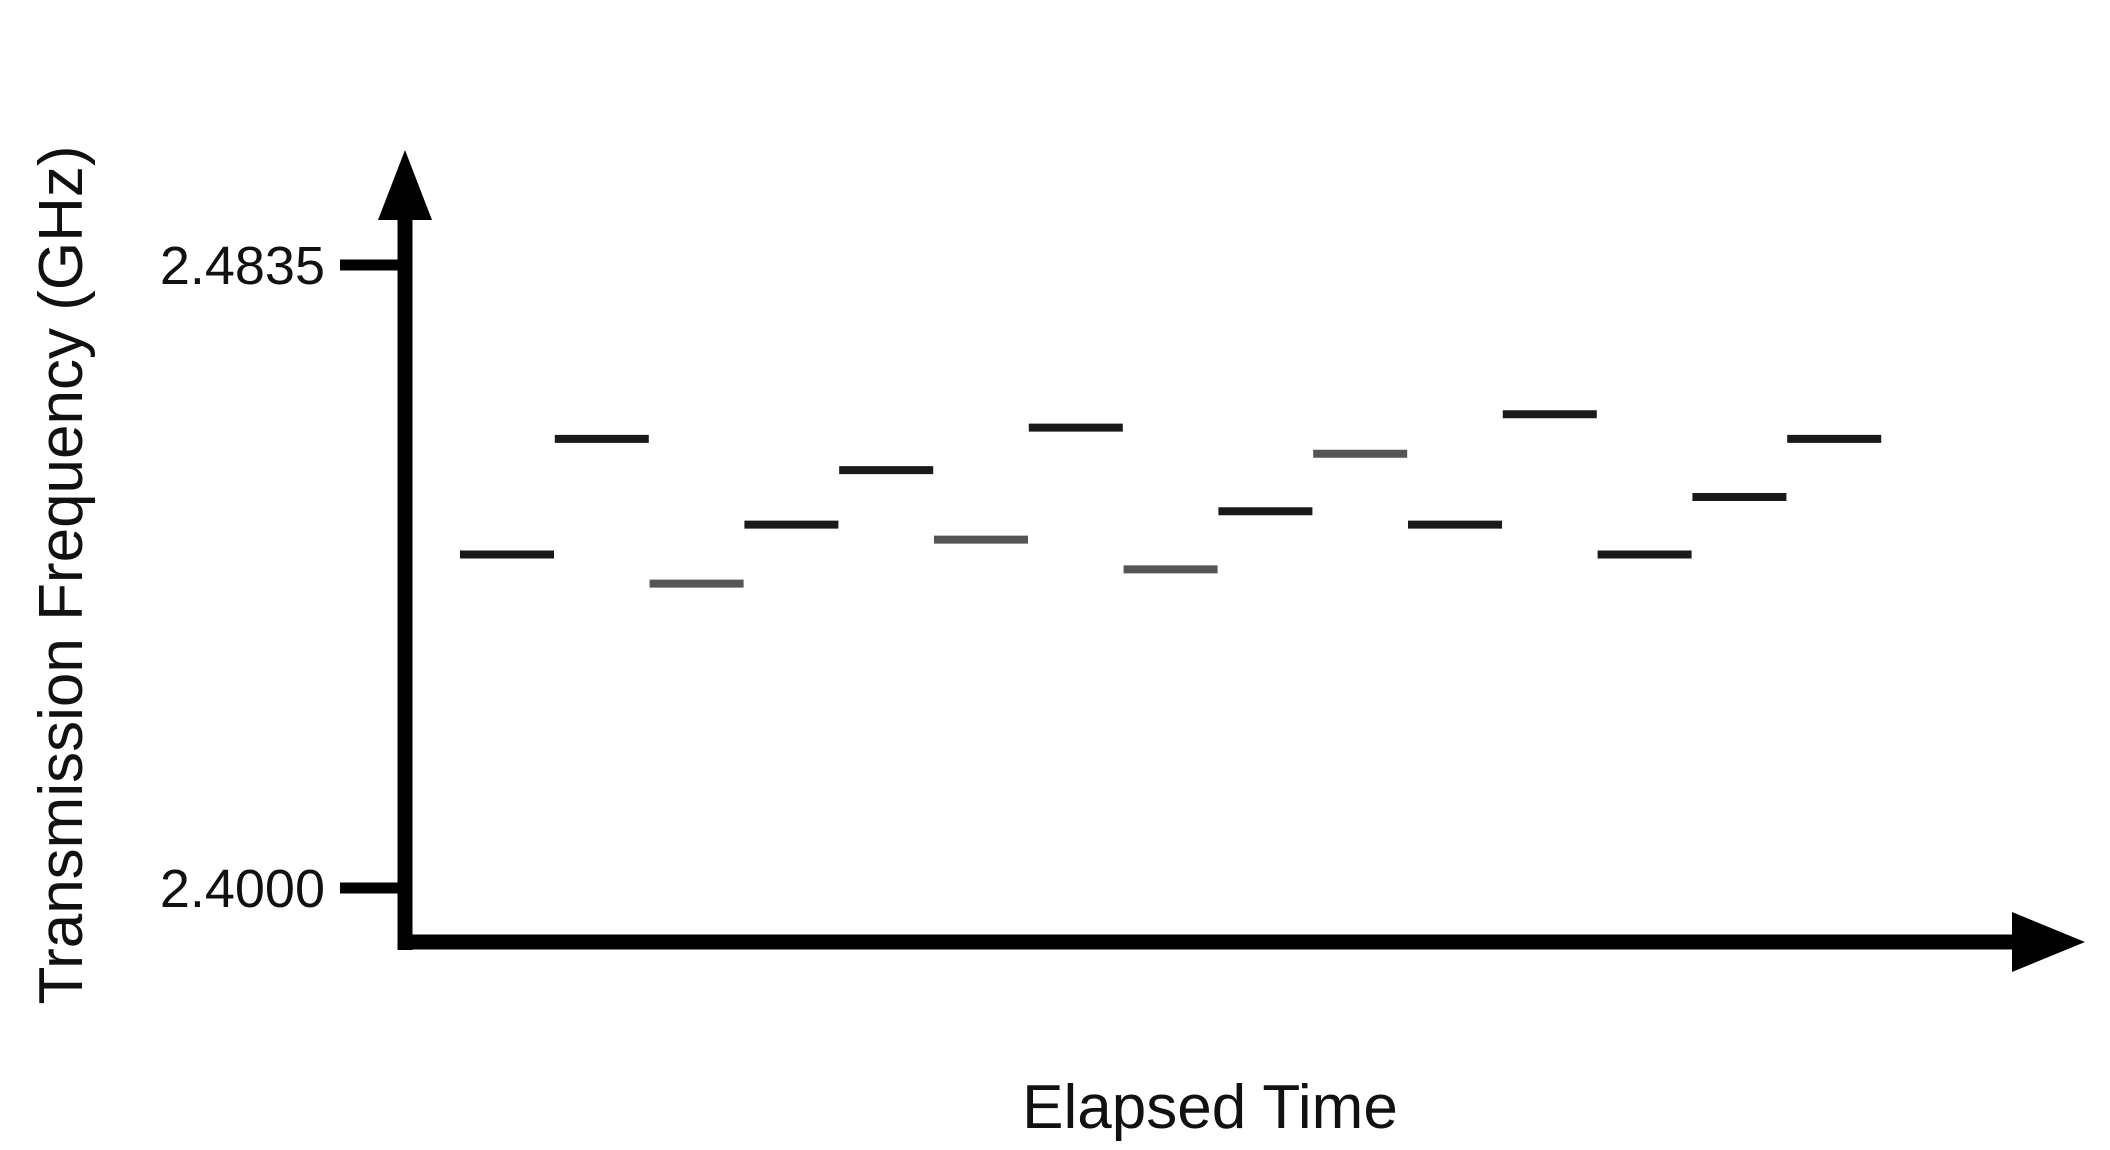 This screenshot has width=2110, height=1150. Describe the element at coordinates (61, 574) in the screenshot. I see `y-axis-label: Transmission Frequency (GHz)` at that location.